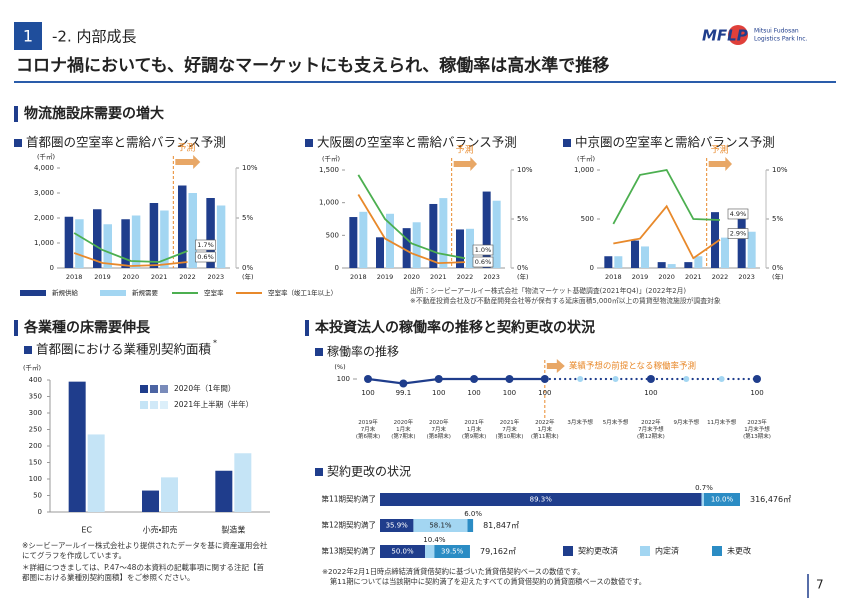 The height and width of the screenshot is (609, 851). Describe the element at coordinates (35, 463) in the screenshot. I see `y-tick-label: 150` at that location.